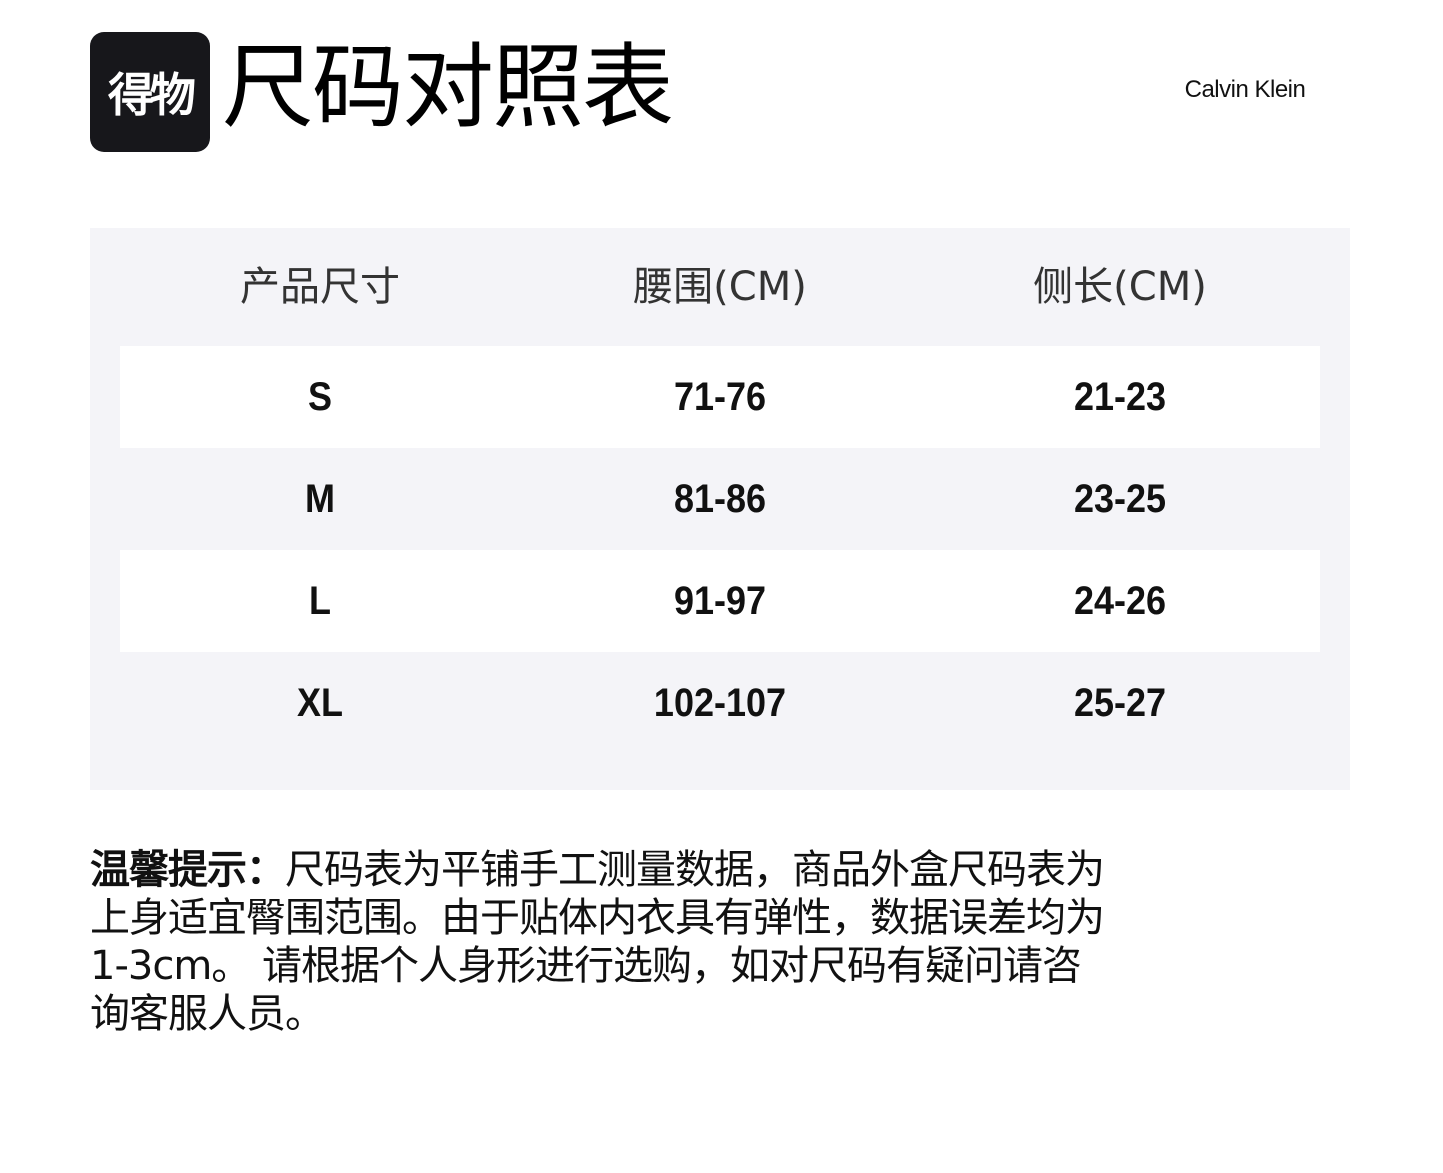 This screenshot has width=1443, height=1173. What do you see at coordinates (319, 499) in the screenshot?
I see `cell-size: M` at bounding box center [319, 499].